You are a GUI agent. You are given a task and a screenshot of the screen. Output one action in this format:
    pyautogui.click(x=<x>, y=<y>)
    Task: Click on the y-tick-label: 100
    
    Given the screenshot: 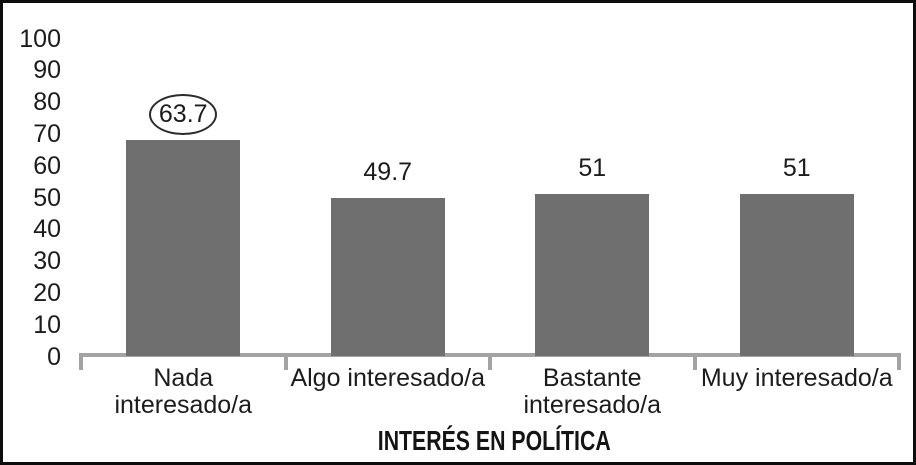 What is the action you would take?
    pyautogui.click(x=40, y=38)
    